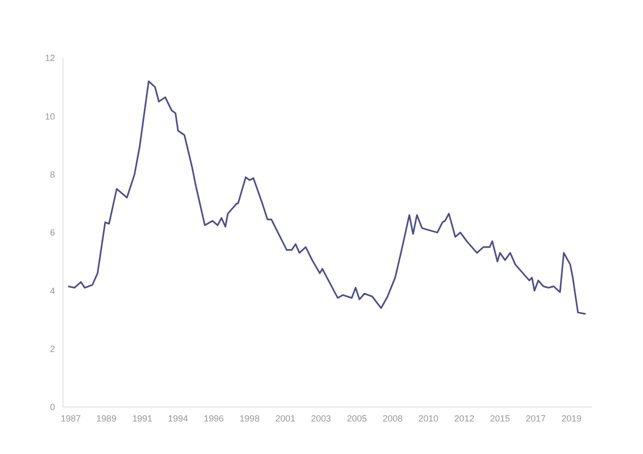 Image resolution: width=643 pixels, height=454 pixels. Describe the element at coordinates (52, 291) in the screenshot. I see `y-tick-label: 4` at that location.